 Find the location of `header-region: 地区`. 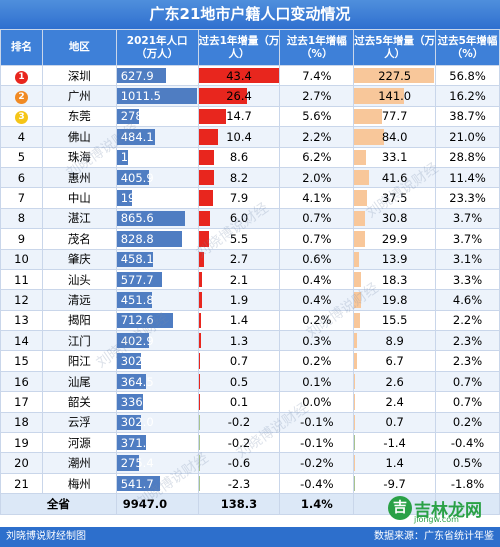

header-region: 地区 is located at coordinates (79, 47).